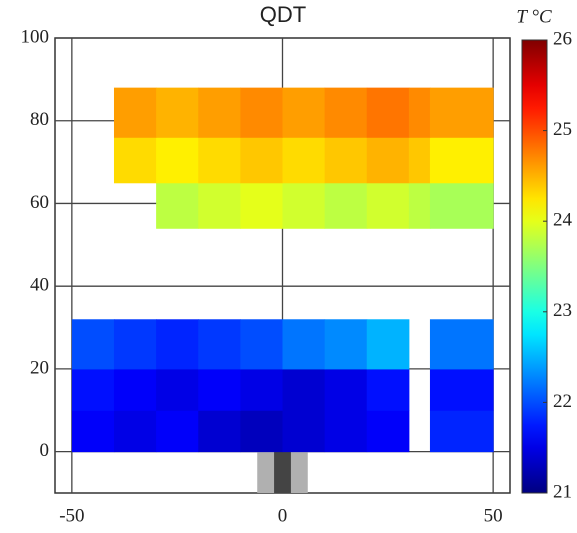 This screenshot has height=533, width=577. I want to click on y-tick-label: 60, so click(39, 202).